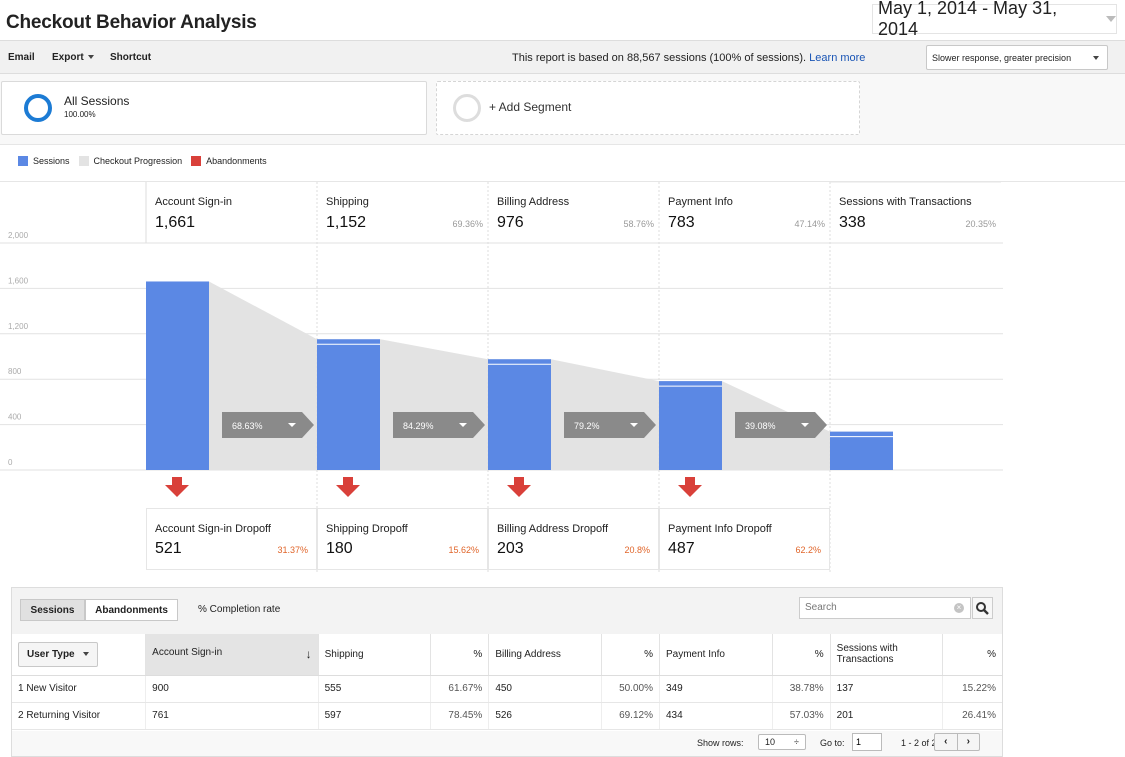 The width and height of the screenshot is (1125, 757). Describe the element at coordinates (177, 375) in the screenshot. I see `bar-account-sign-in` at that location.